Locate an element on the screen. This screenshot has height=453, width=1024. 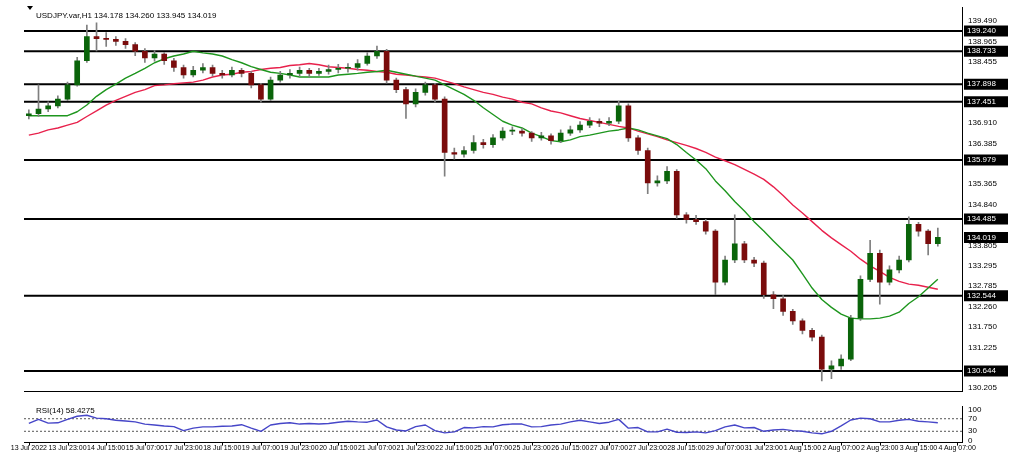
y-tick-label: 100 is located at coordinates (975, 409).